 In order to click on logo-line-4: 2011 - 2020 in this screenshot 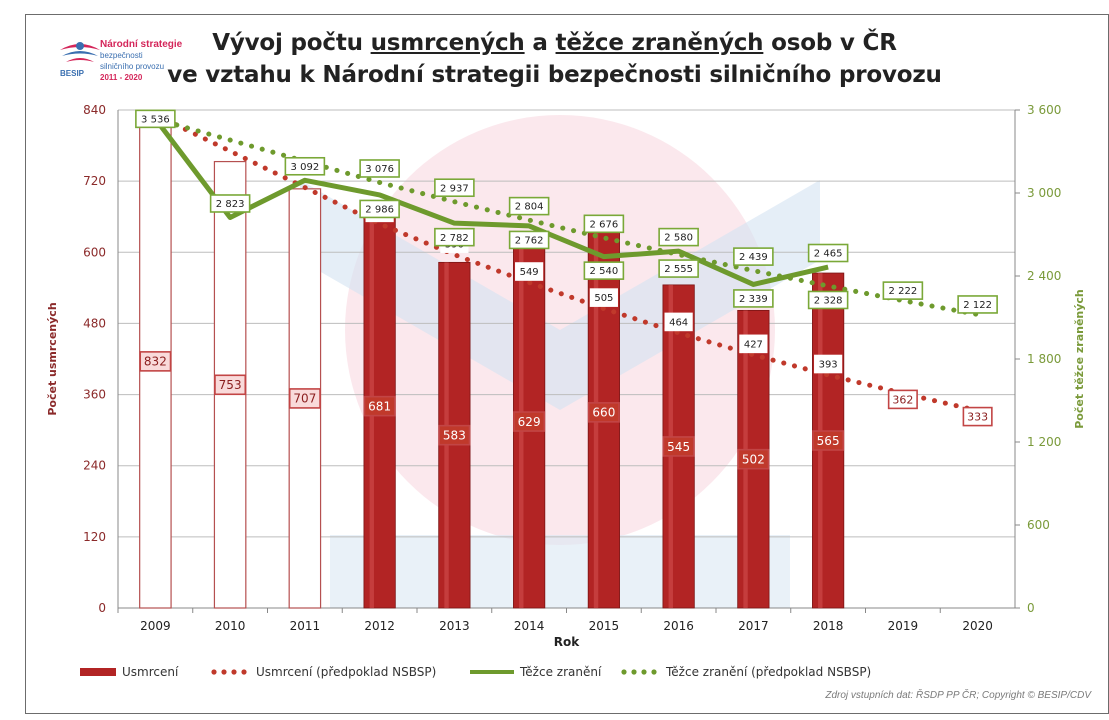, I will do `click(121, 77)`.